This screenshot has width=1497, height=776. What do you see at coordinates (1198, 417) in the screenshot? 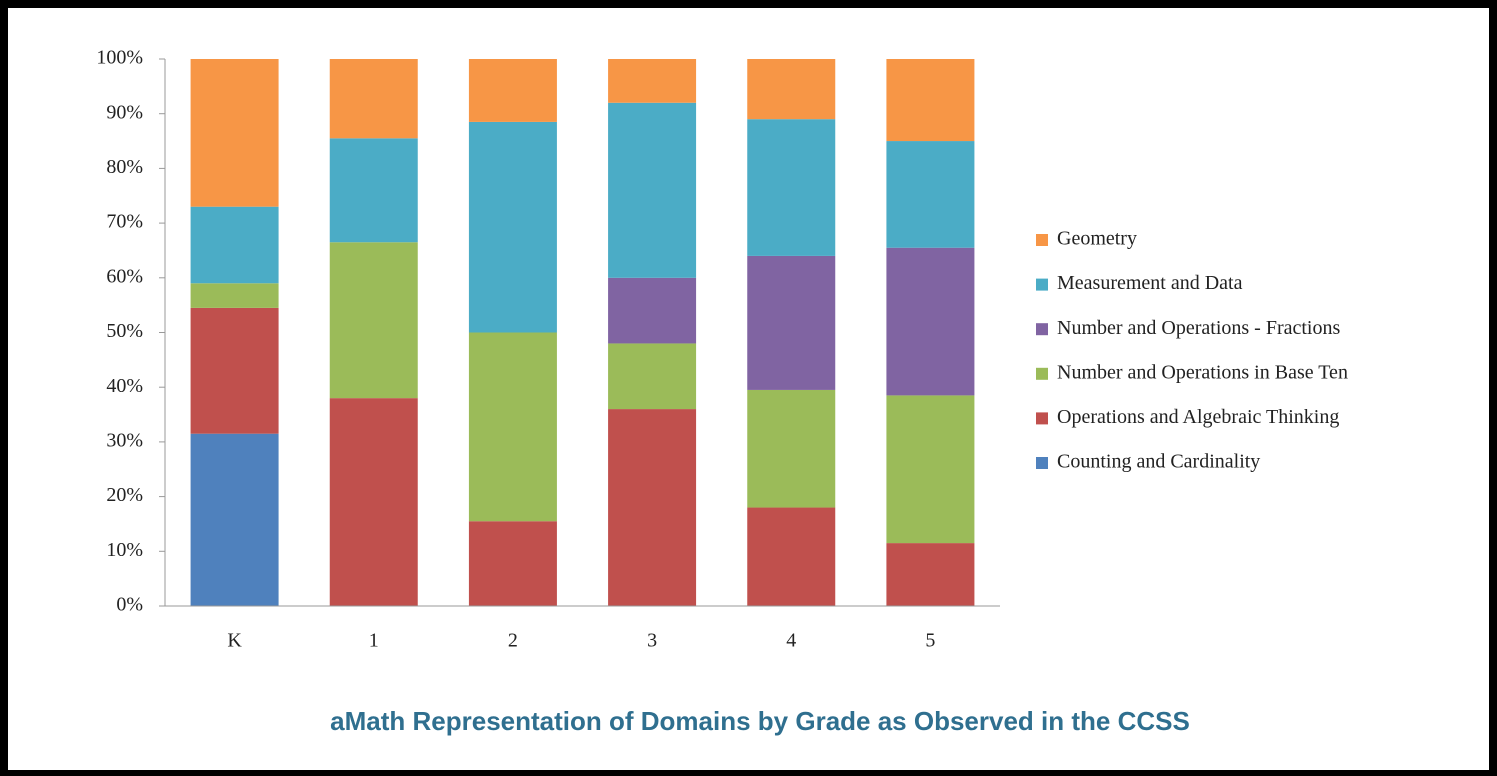
I see `legend-label: Operations and Algebraic Thinking` at bounding box center [1198, 417].